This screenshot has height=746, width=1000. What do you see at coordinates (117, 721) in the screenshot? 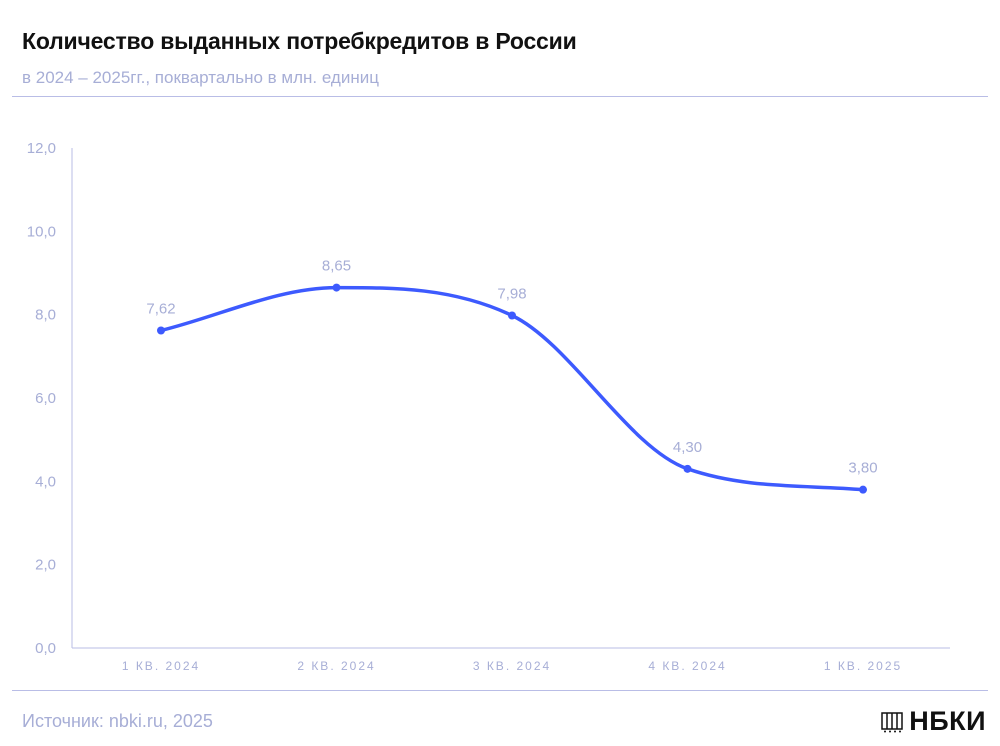
I see `source-note: Источник: nbki.ru, 2025` at bounding box center [117, 721].